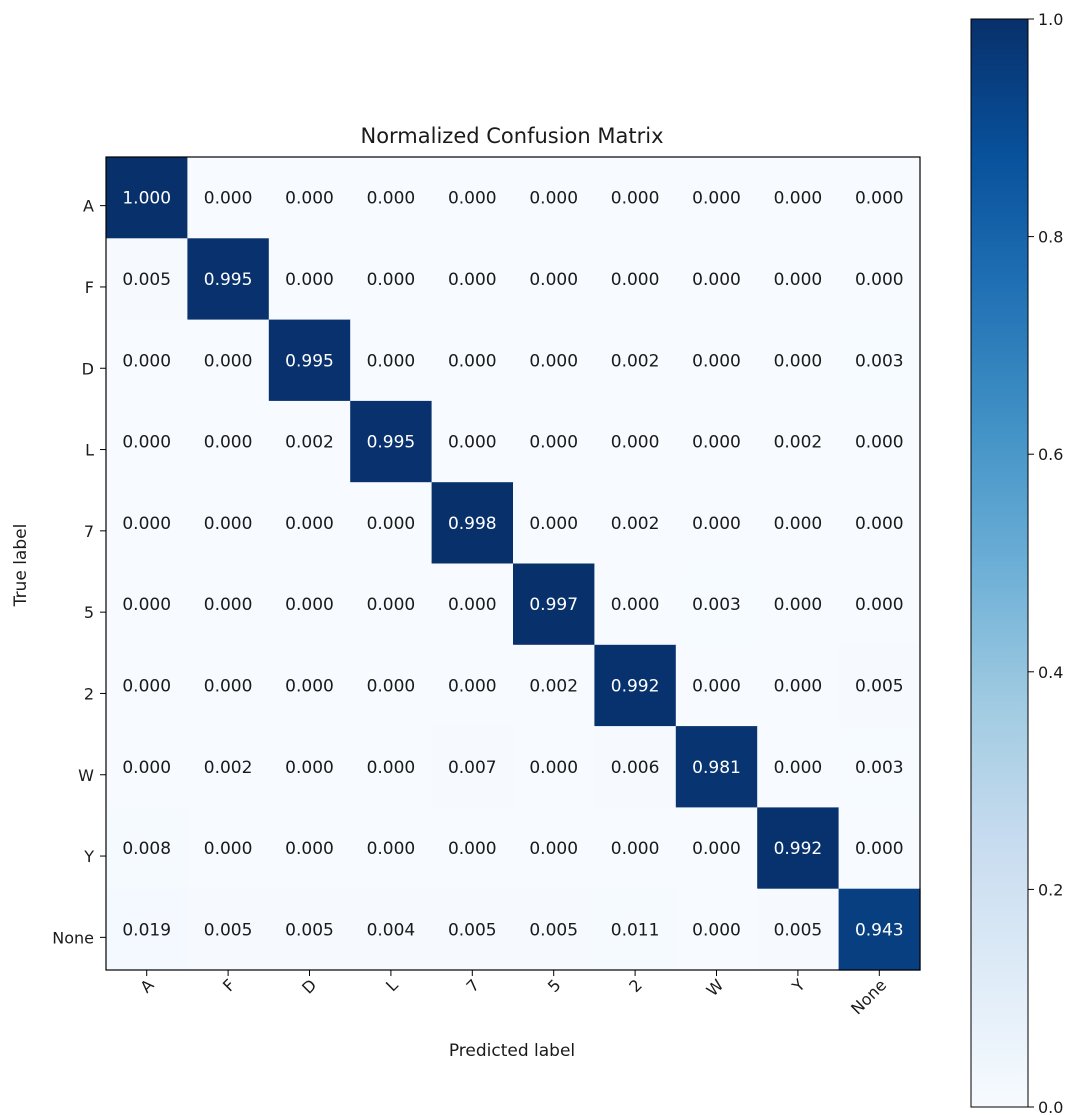  What do you see at coordinates (89, 612) in the screenshot?
I see `y-tick-label-5: 5` at bounding box center [89, 612].